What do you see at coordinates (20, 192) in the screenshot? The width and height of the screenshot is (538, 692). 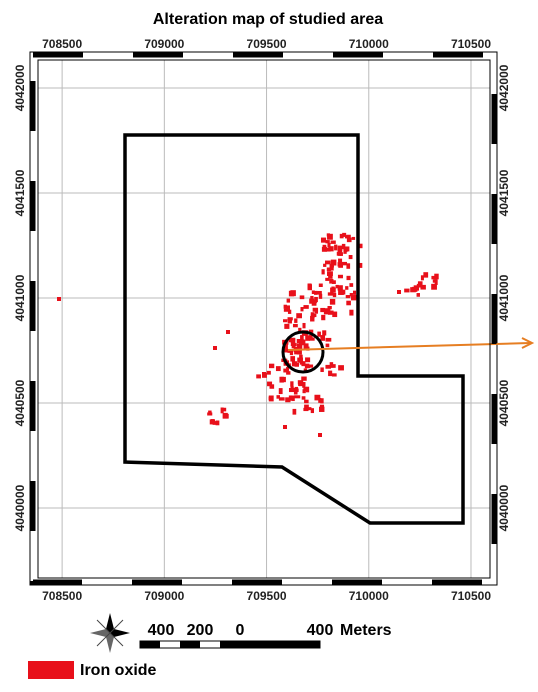 I see `y-tick-label: 4041500` at bounding box center [20, 192].